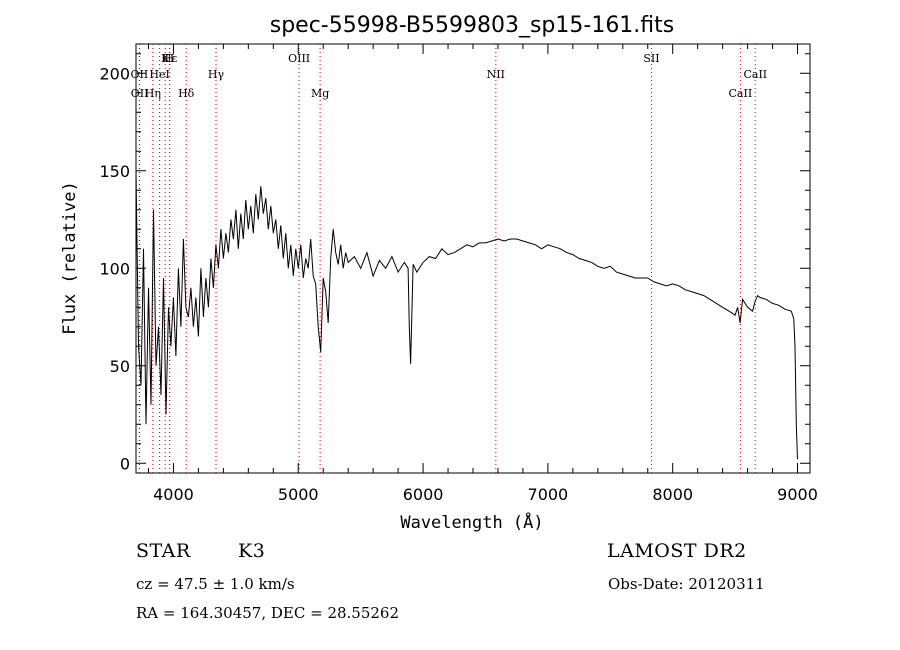 This screenshot has width=900, height=650. What do you see at coordinates (125, 463) in the screenshot?
I see `y-tick-label: 0` at bounding box center [125, 463].